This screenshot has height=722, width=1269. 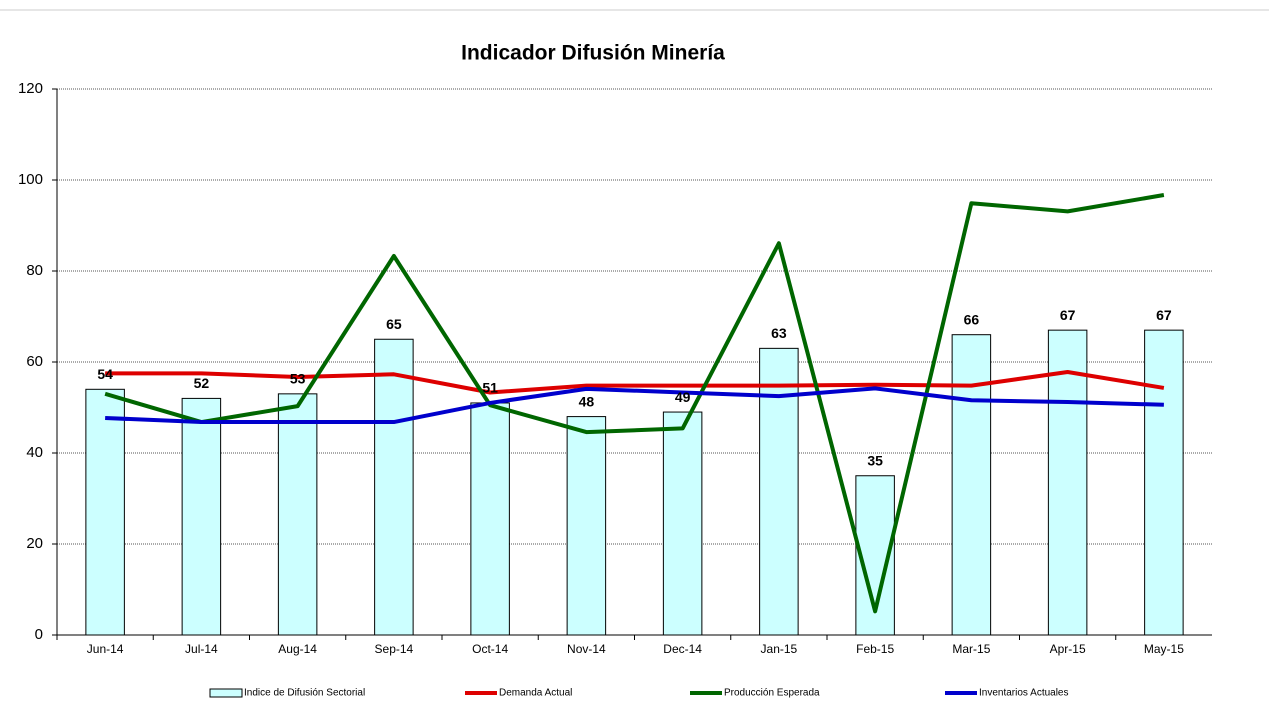 I want to click on x-tick-label: Jul-14, so click(x=201, y=649).